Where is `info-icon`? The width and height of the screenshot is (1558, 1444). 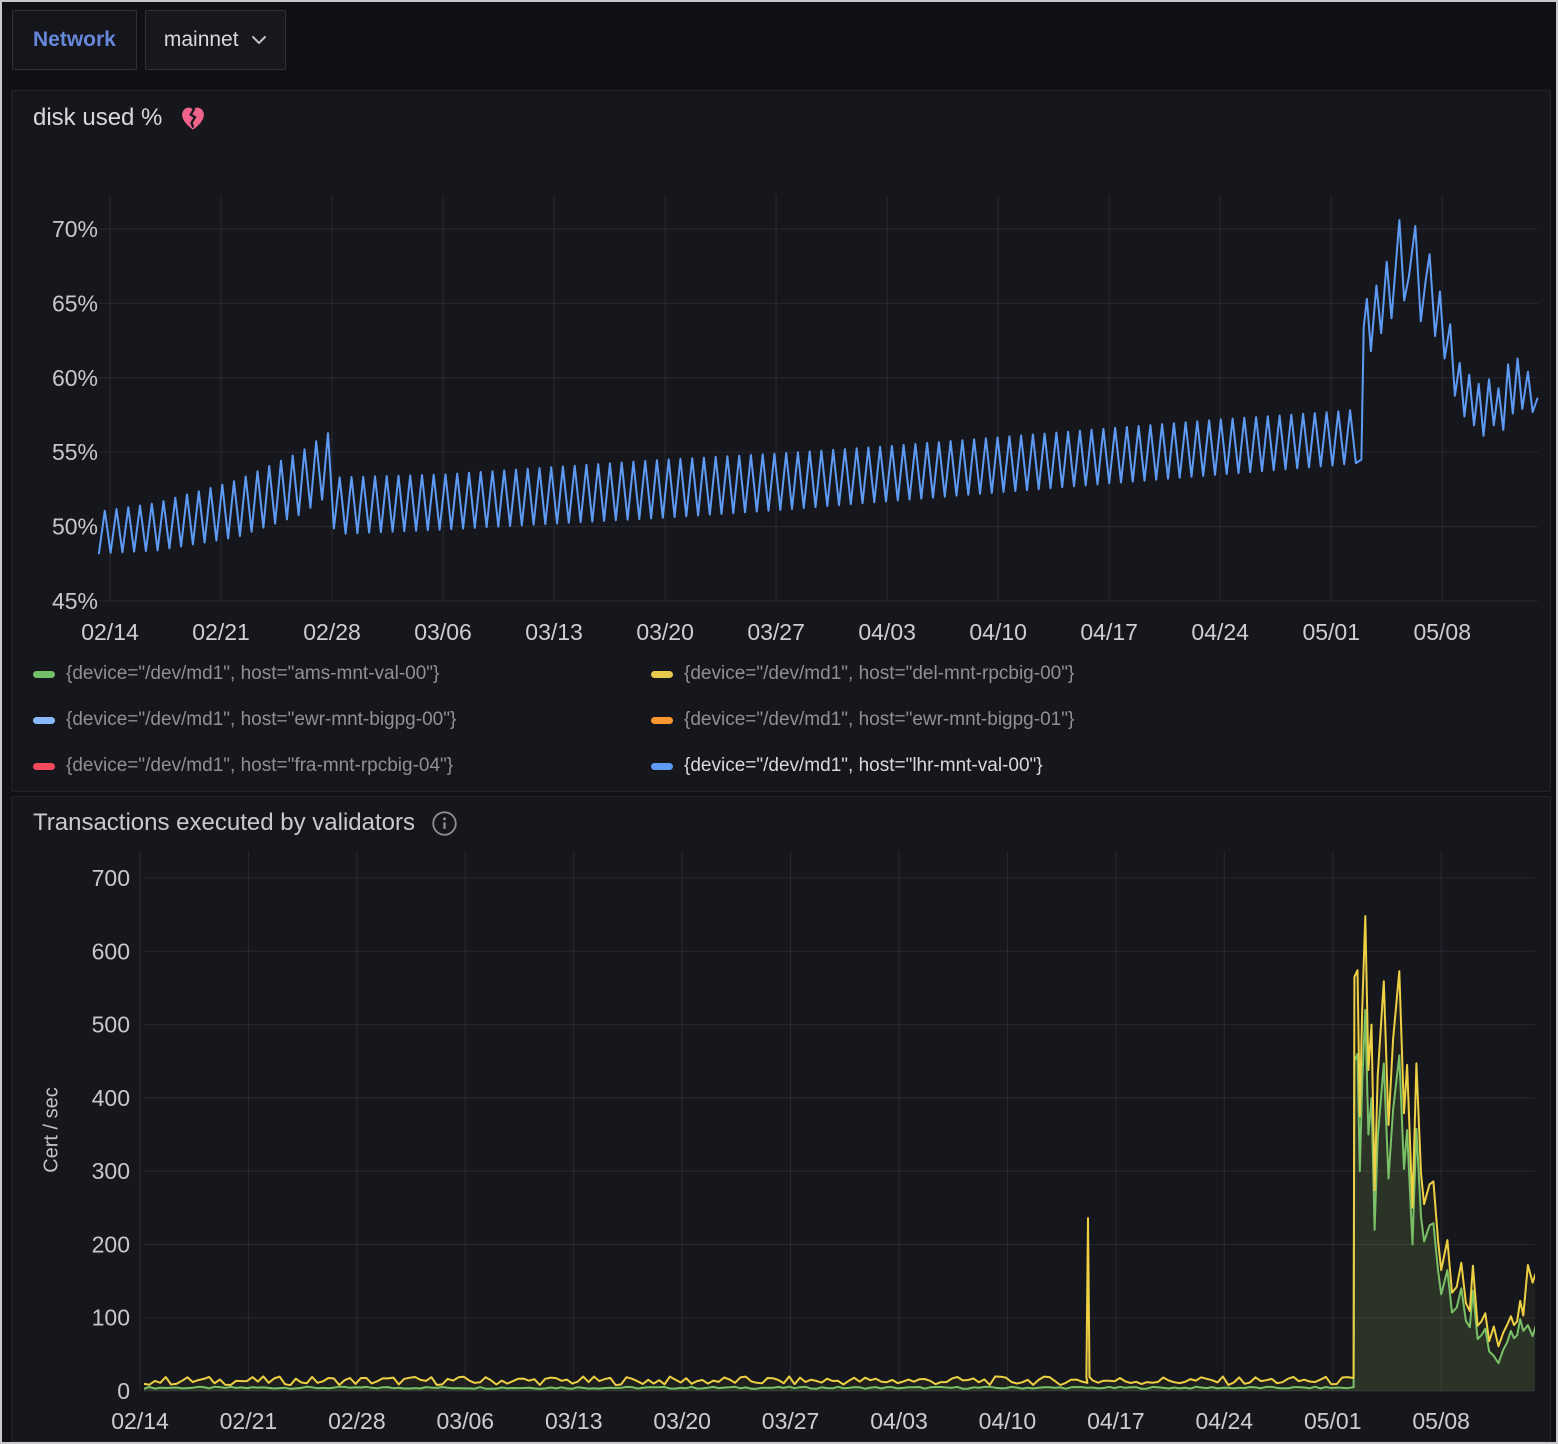 info-icon is located at coordinates (444, 823).